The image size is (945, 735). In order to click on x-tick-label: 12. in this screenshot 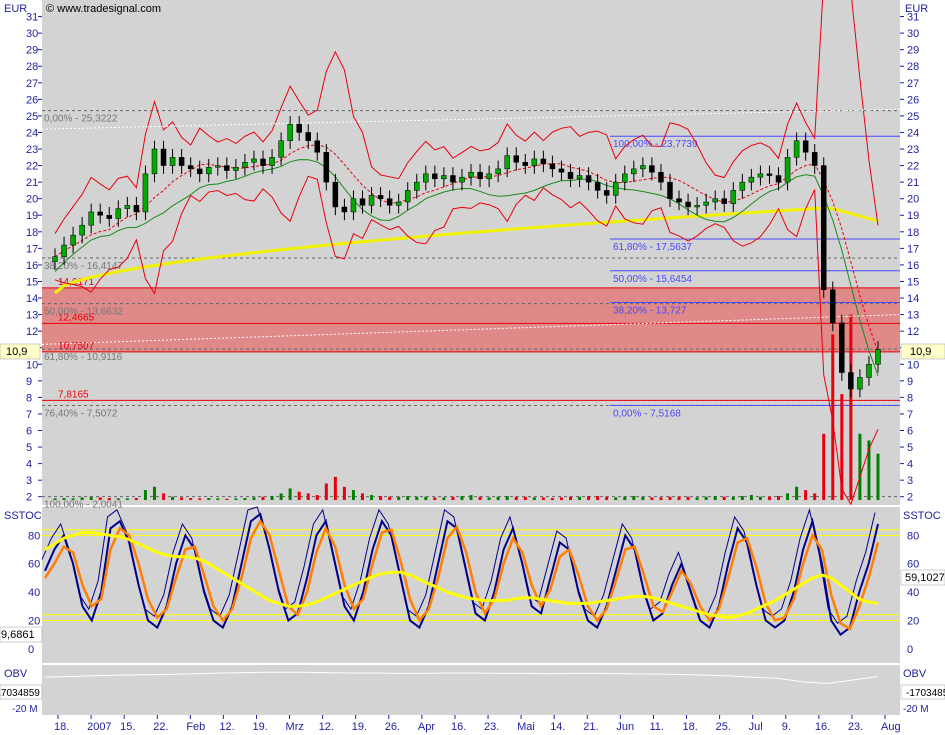, I will do `click(226, 727)`.